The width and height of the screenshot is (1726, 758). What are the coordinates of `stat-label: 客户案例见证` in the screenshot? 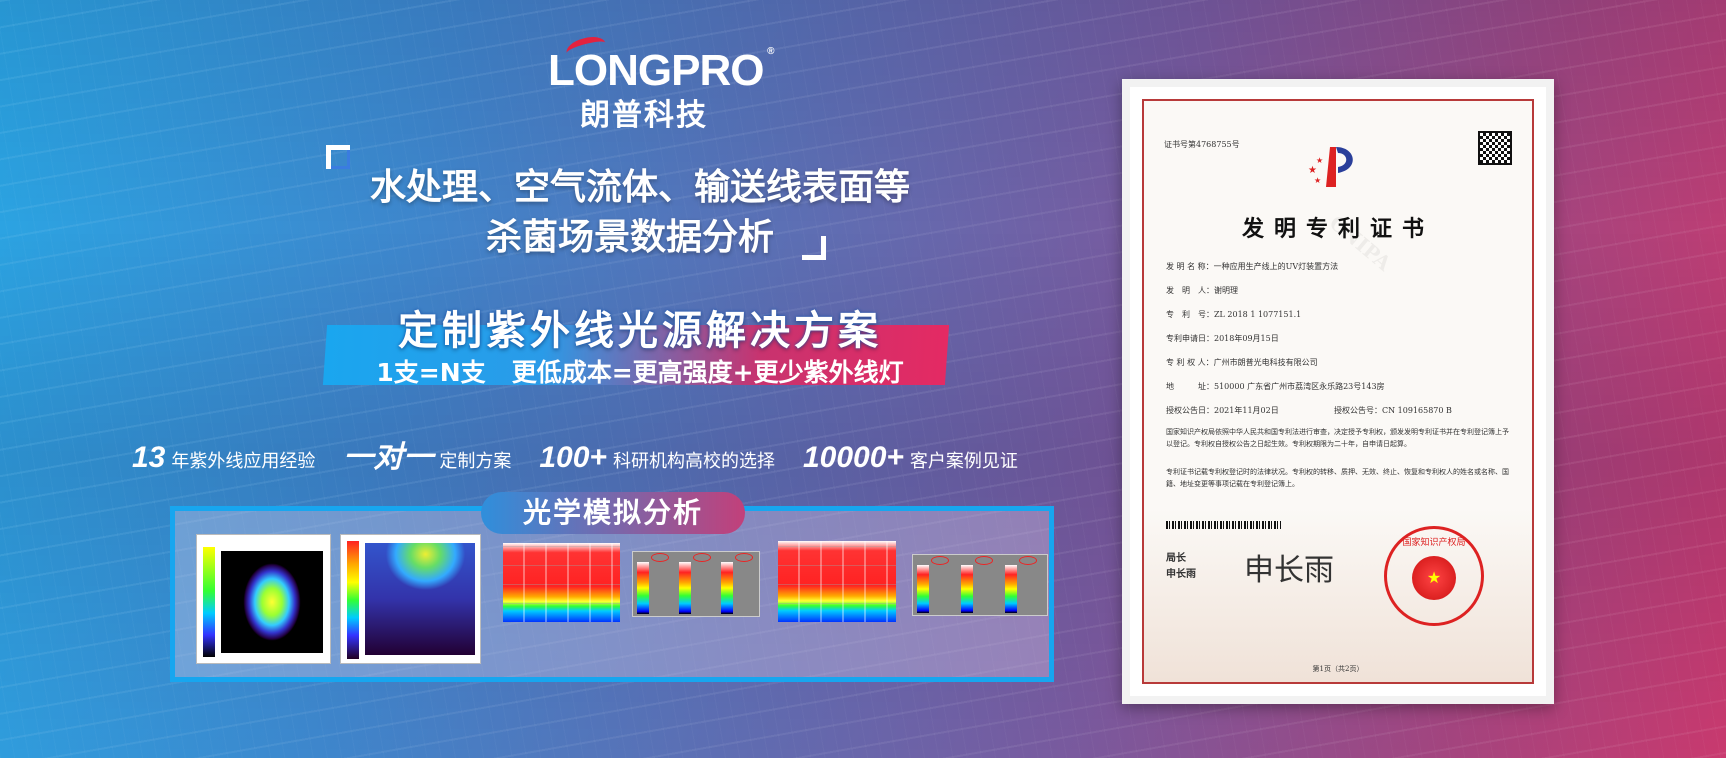 It's located at (963, 461).